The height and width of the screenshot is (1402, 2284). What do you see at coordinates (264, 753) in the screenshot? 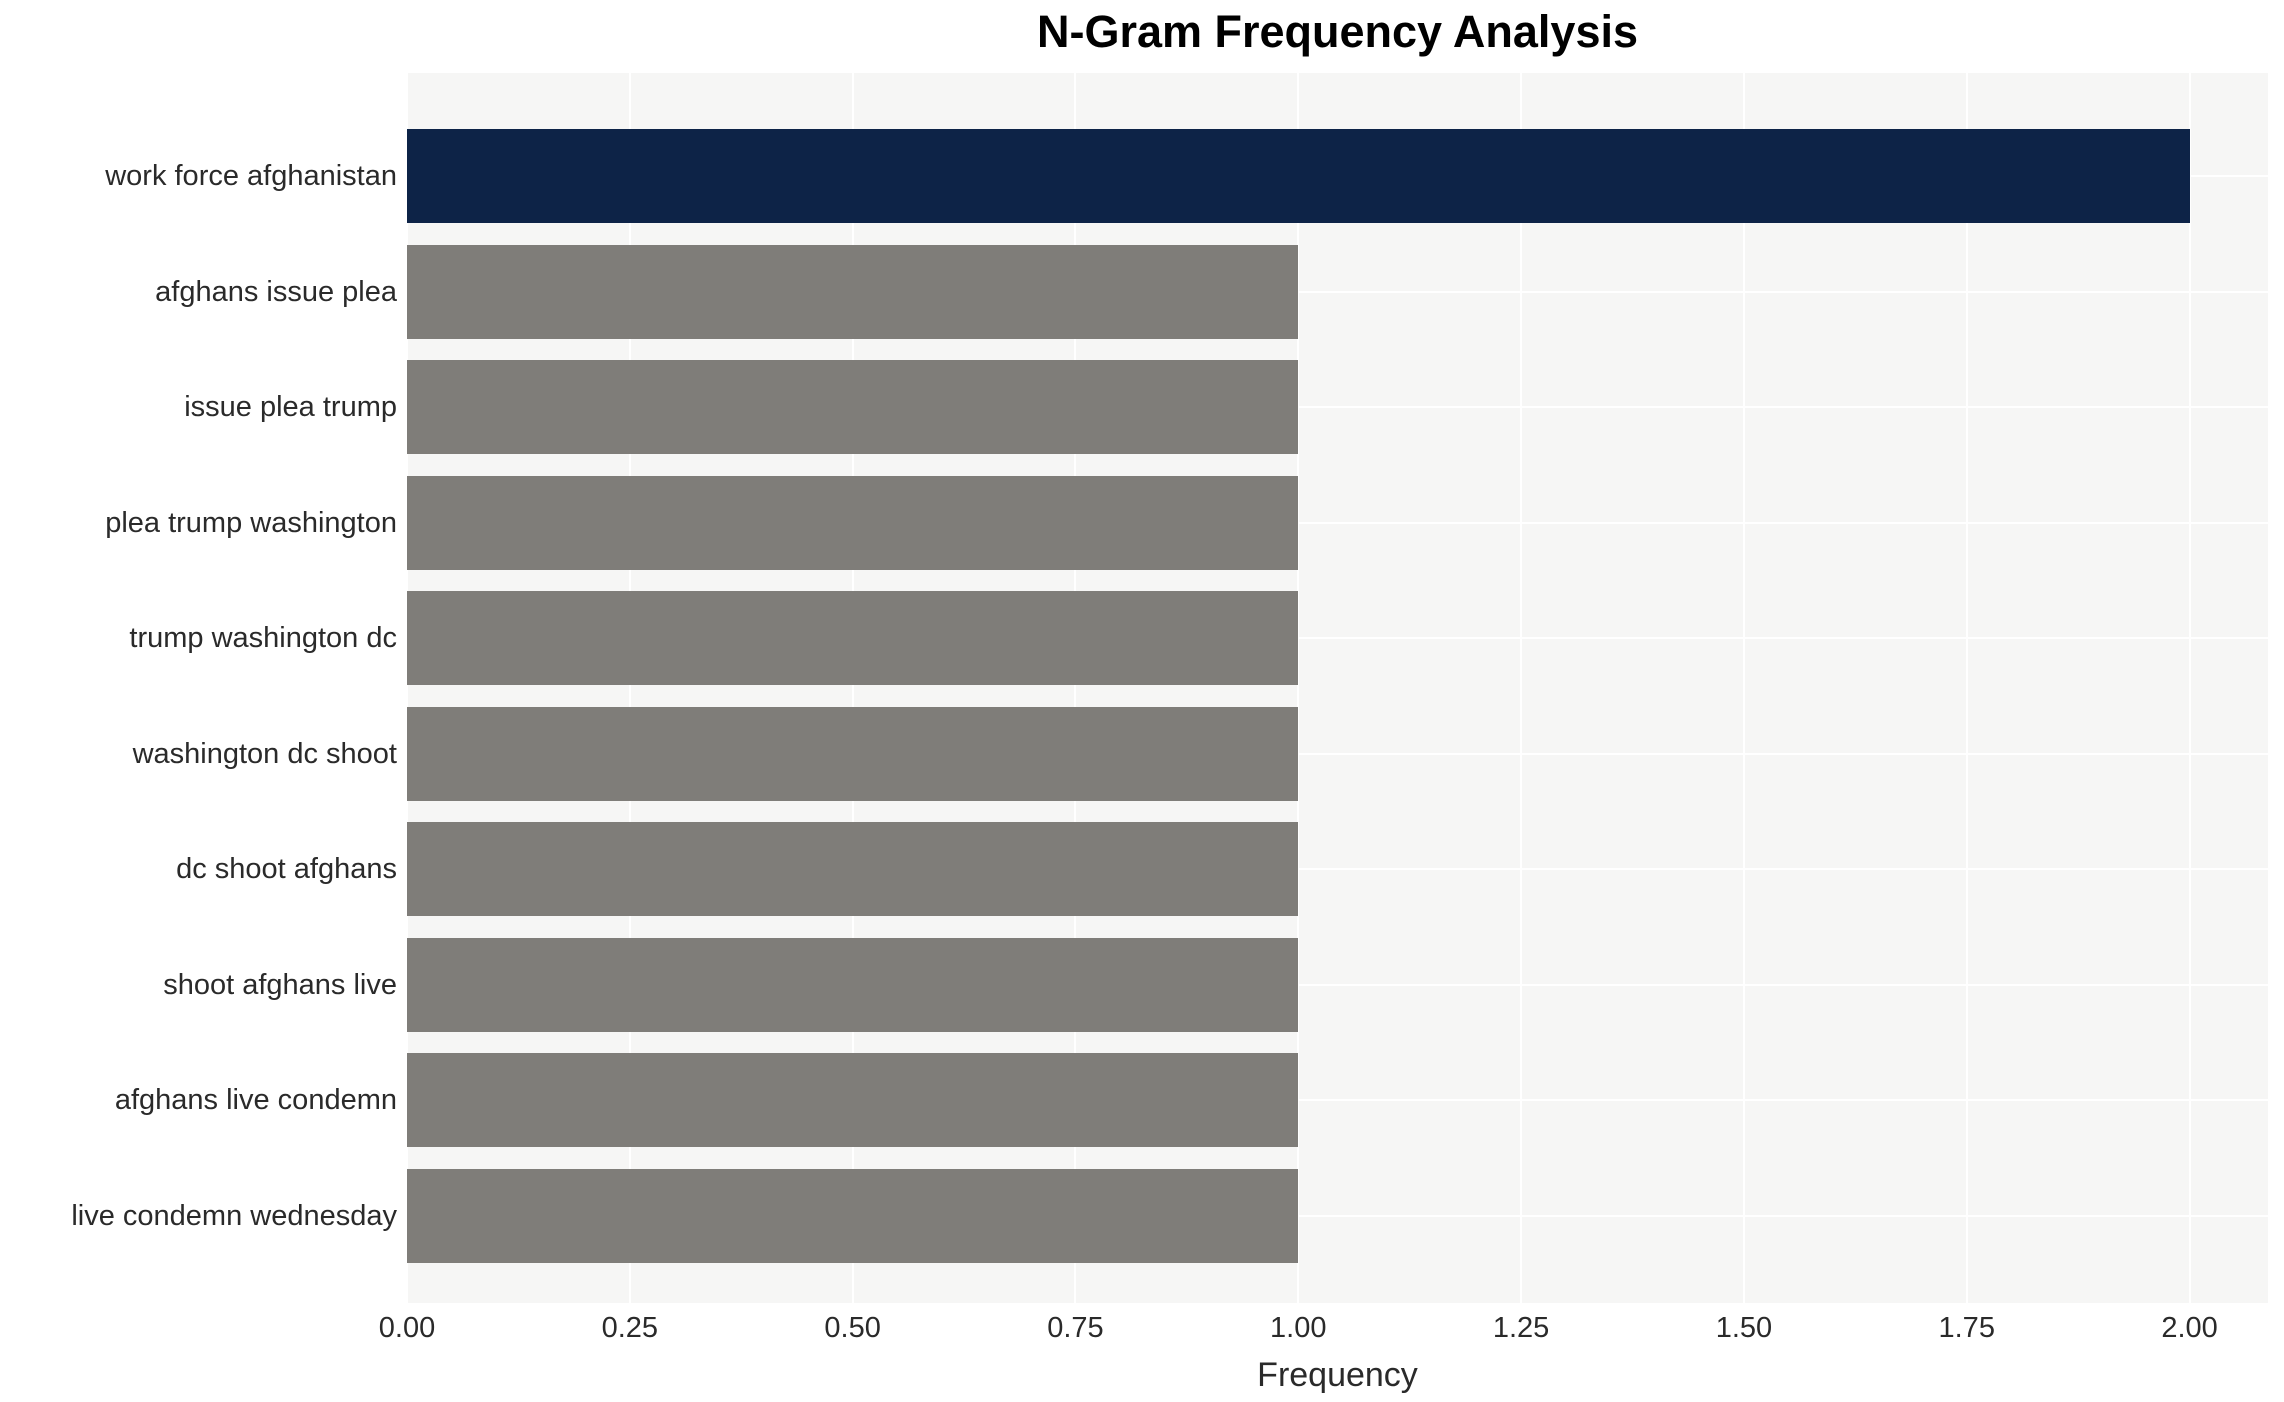
I see `y-axis-label: washington dc shoot` at bounding box center [264, 753].